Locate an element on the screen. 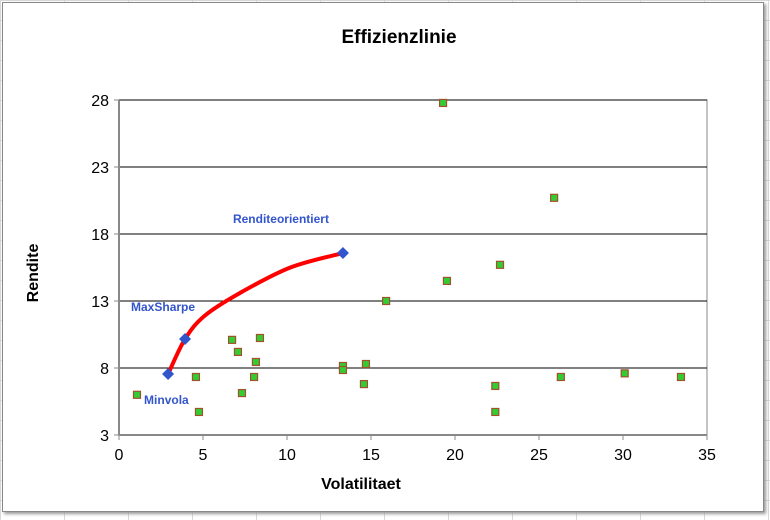  x-tick-label: 10 is located at coordinates (287, 455).